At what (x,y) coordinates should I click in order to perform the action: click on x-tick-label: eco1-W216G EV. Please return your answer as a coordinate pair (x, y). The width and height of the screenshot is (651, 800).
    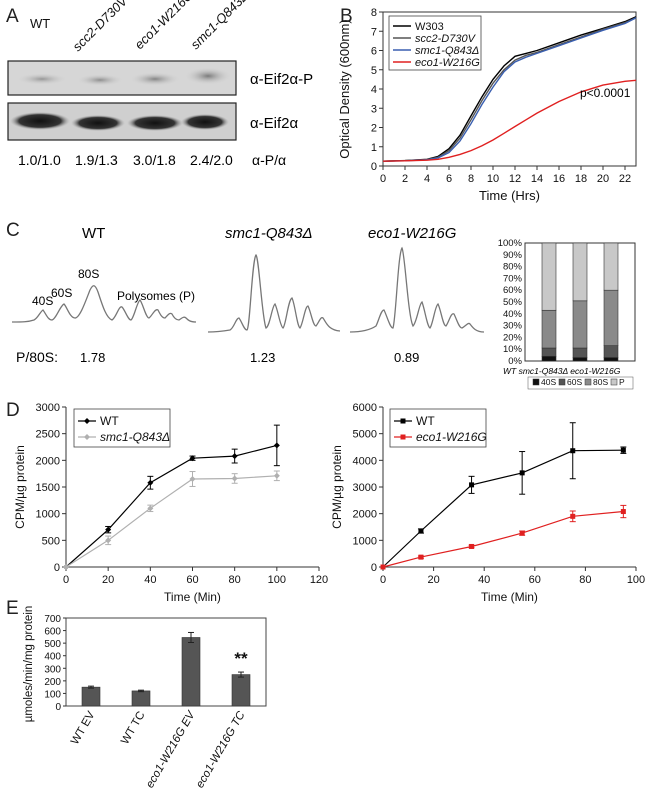
    Looking at the image, I should click on (171, 749).